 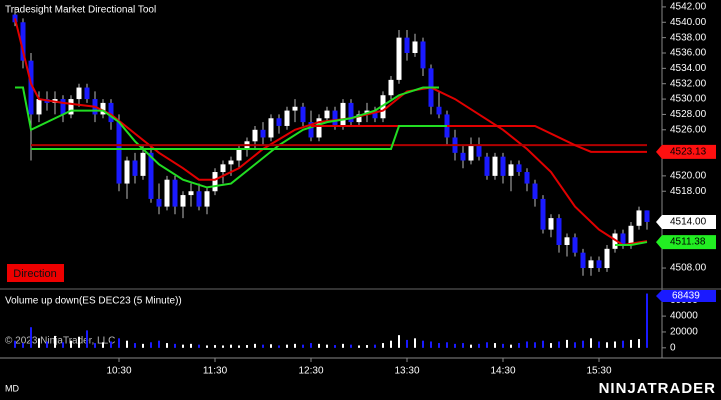 What do you see at coordinates (688, 129) in the screenshot?
I see `y-tick-label: 4526.00` at bounding box center [688, 129].